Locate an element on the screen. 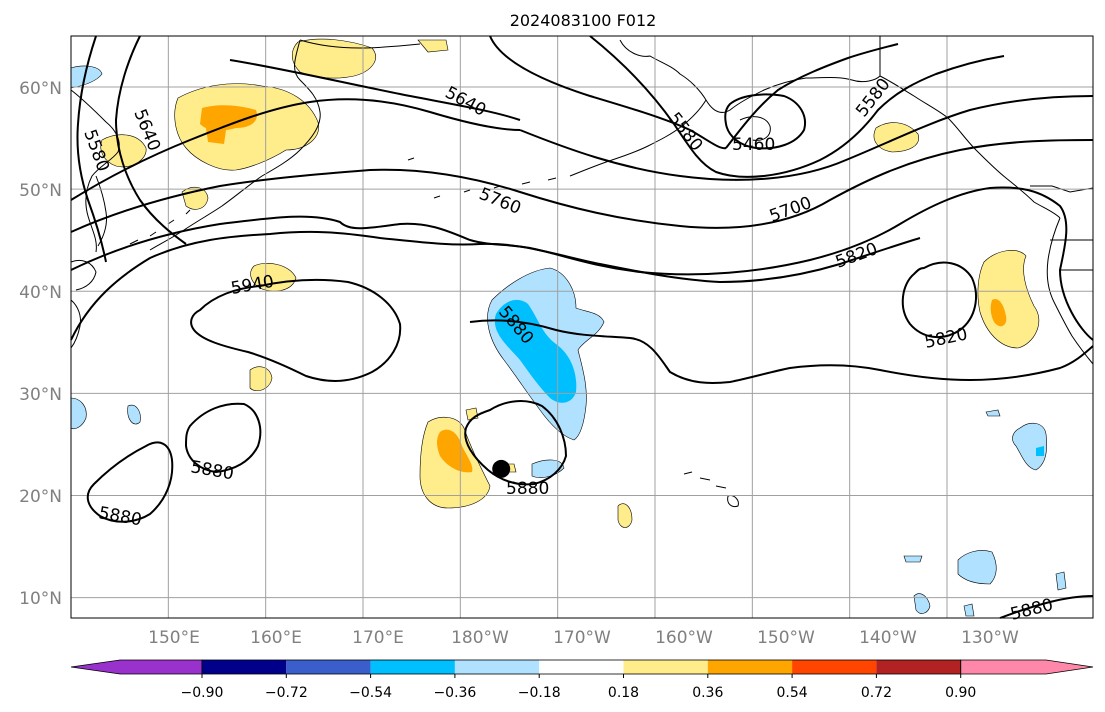  colorbar-tick-label: −0.18 is located at coordinates (539, 693).